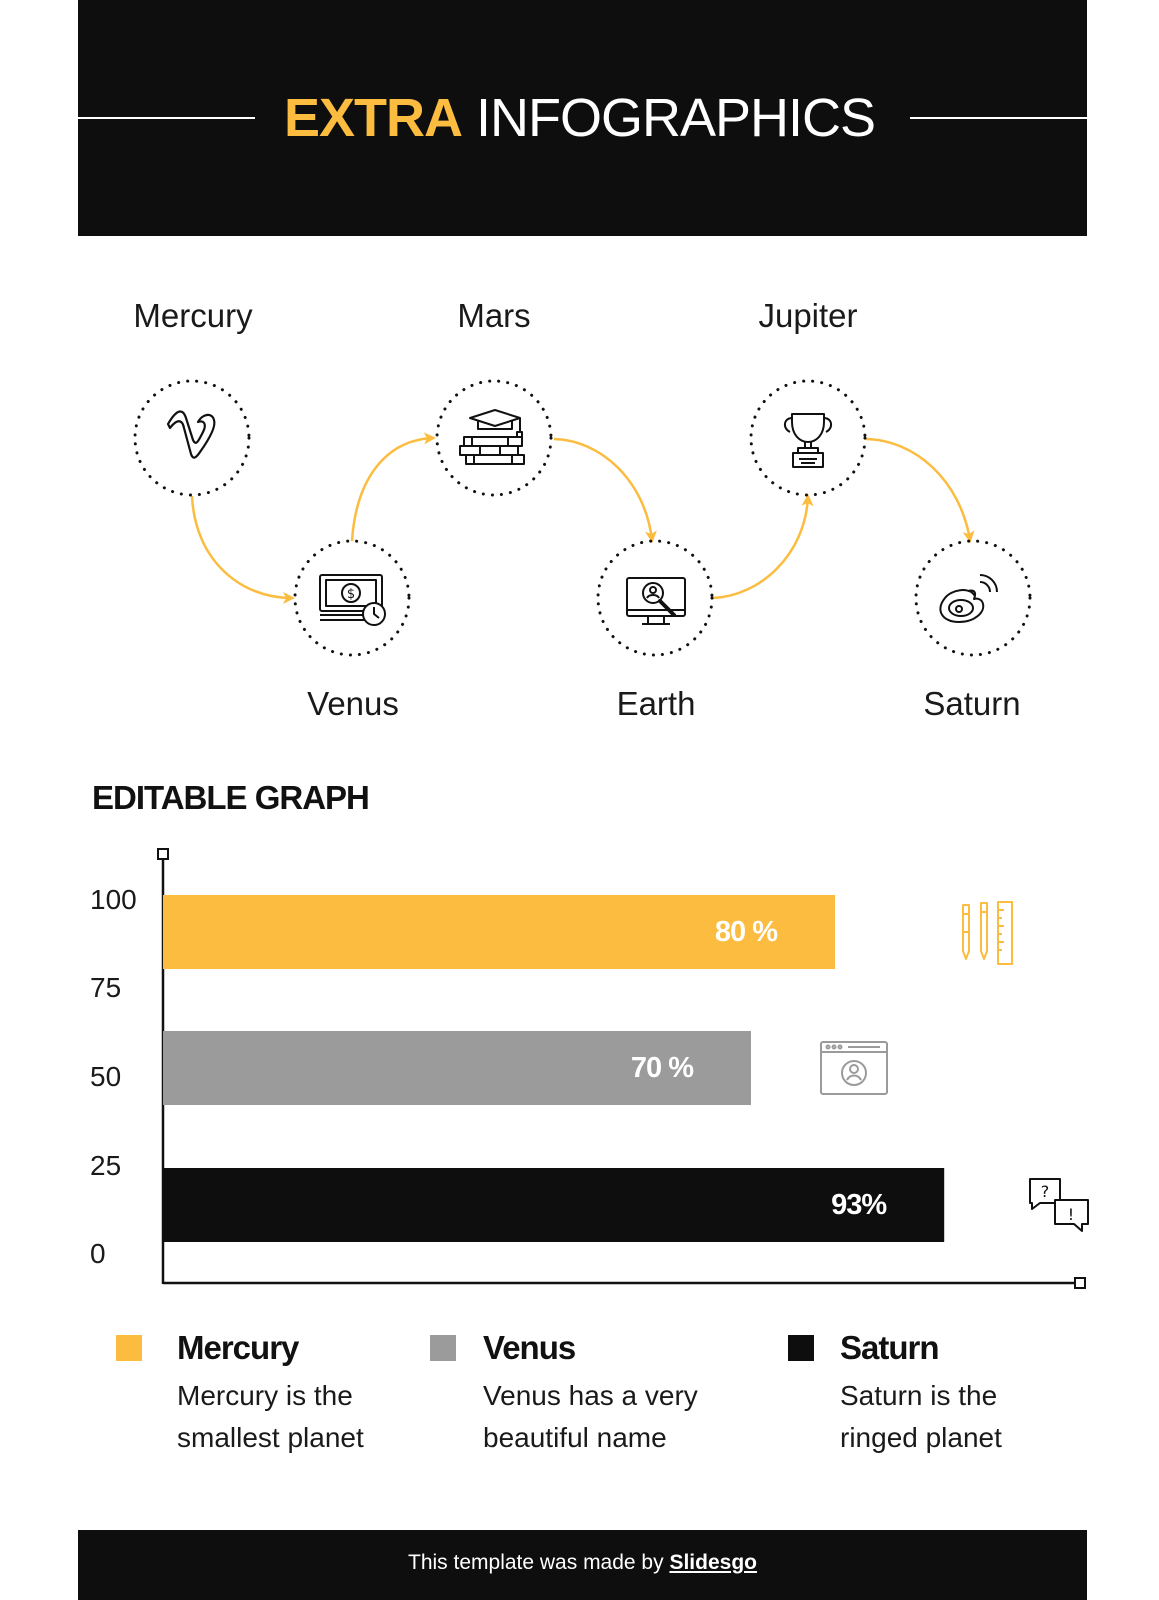 This screenshot has width=1159, height=1600. What do you see at coordinates (98, 1253) in the screenshot?
I see `y-tick-0: 0` at bounding box center [98, 1253].